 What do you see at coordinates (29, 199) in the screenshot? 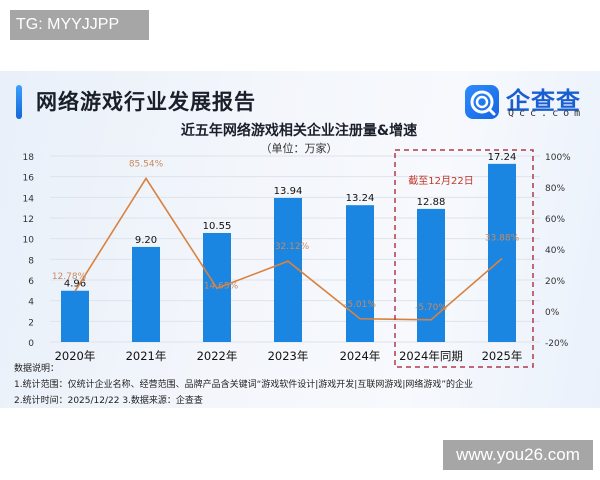
I see `left-tick-label: 14` at bounding box center [29, 199].